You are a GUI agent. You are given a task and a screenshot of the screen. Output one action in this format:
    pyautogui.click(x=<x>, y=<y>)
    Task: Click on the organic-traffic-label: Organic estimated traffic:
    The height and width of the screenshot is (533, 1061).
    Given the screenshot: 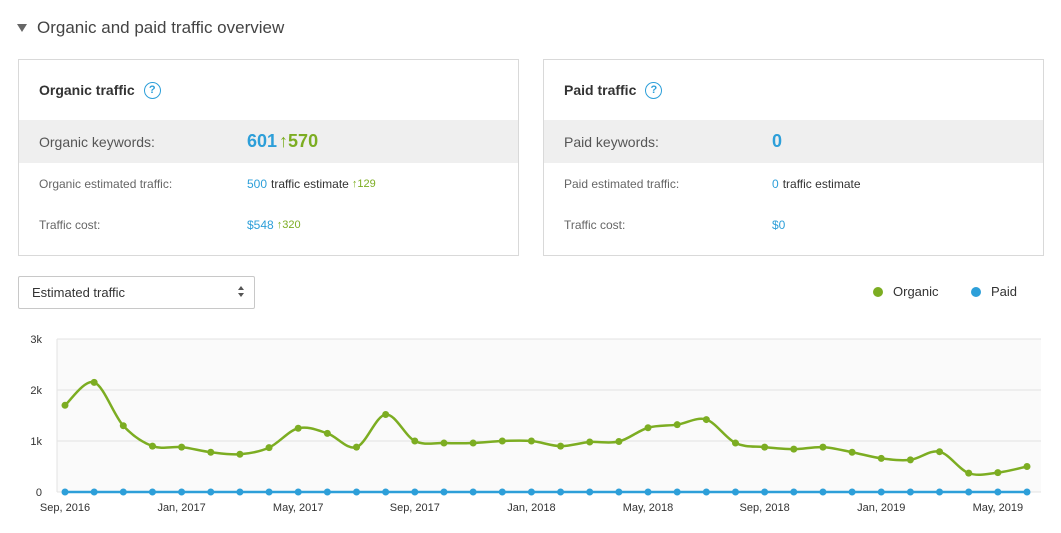 What is the action you would take?
    pyautogui.click(x=106, y=183)
    